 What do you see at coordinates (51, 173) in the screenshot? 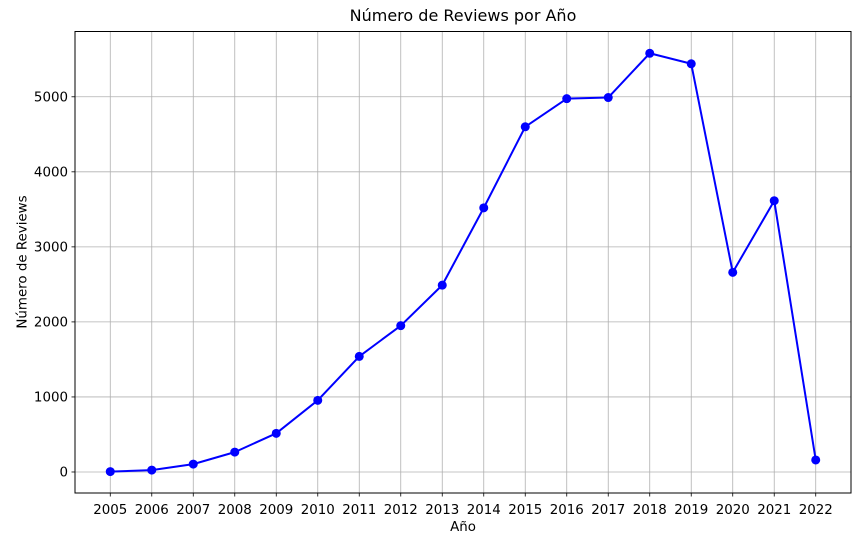
I see `y-tick-label: 4000` at bounding box center [51, 173].